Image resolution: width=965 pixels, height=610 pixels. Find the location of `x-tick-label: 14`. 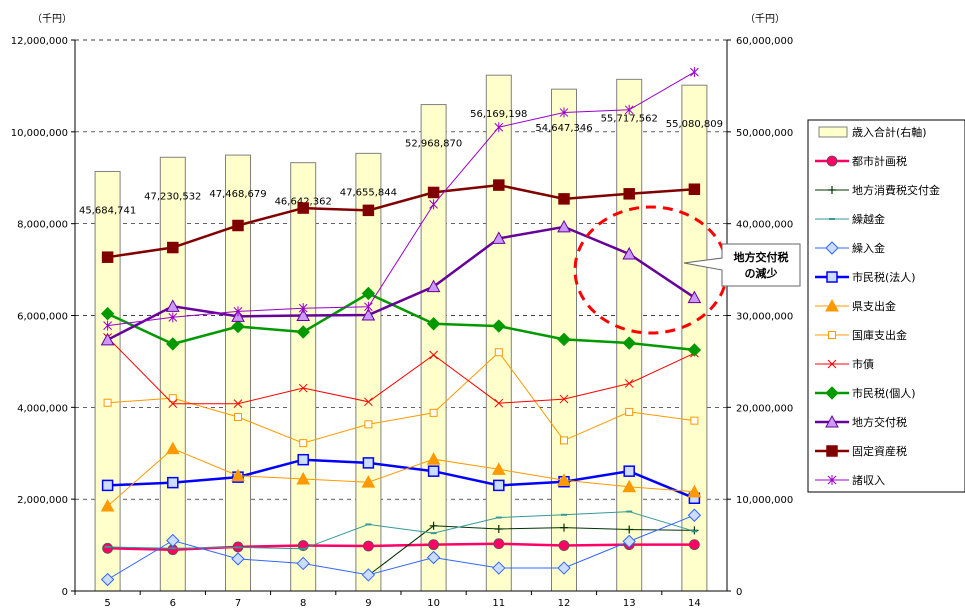

x-tick-label: 14 is located at coordinates (694, 603).